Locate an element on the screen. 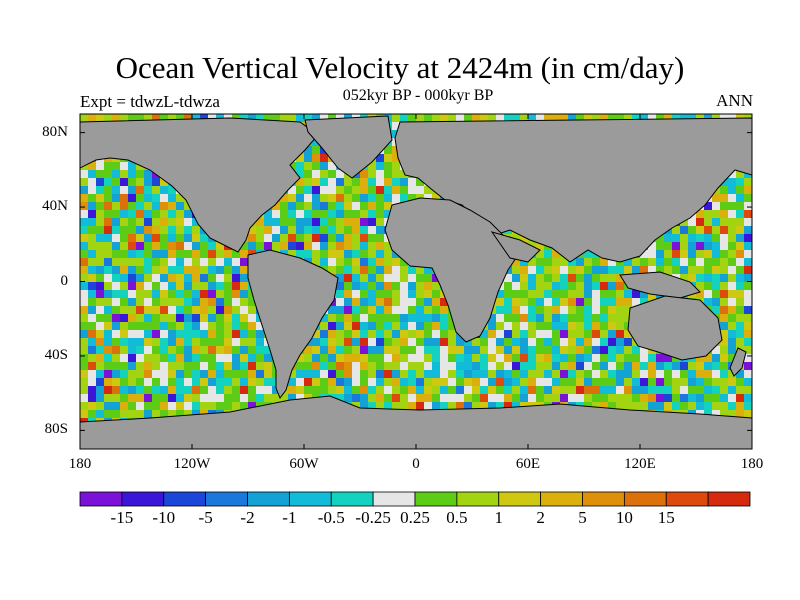 Image resolution: width=800 pixels, height=600 pixels. colorbar-label: -0.5 is located at coordinates (331, 517).